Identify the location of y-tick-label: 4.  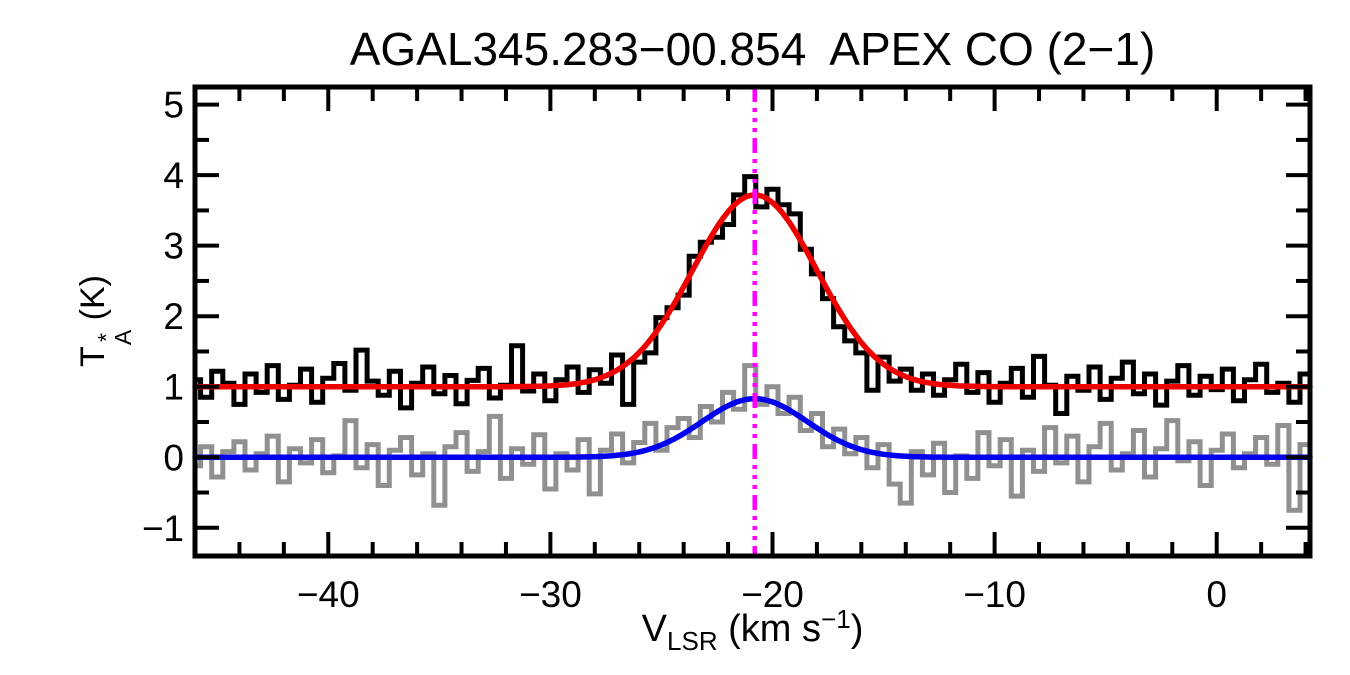
(173, 175).